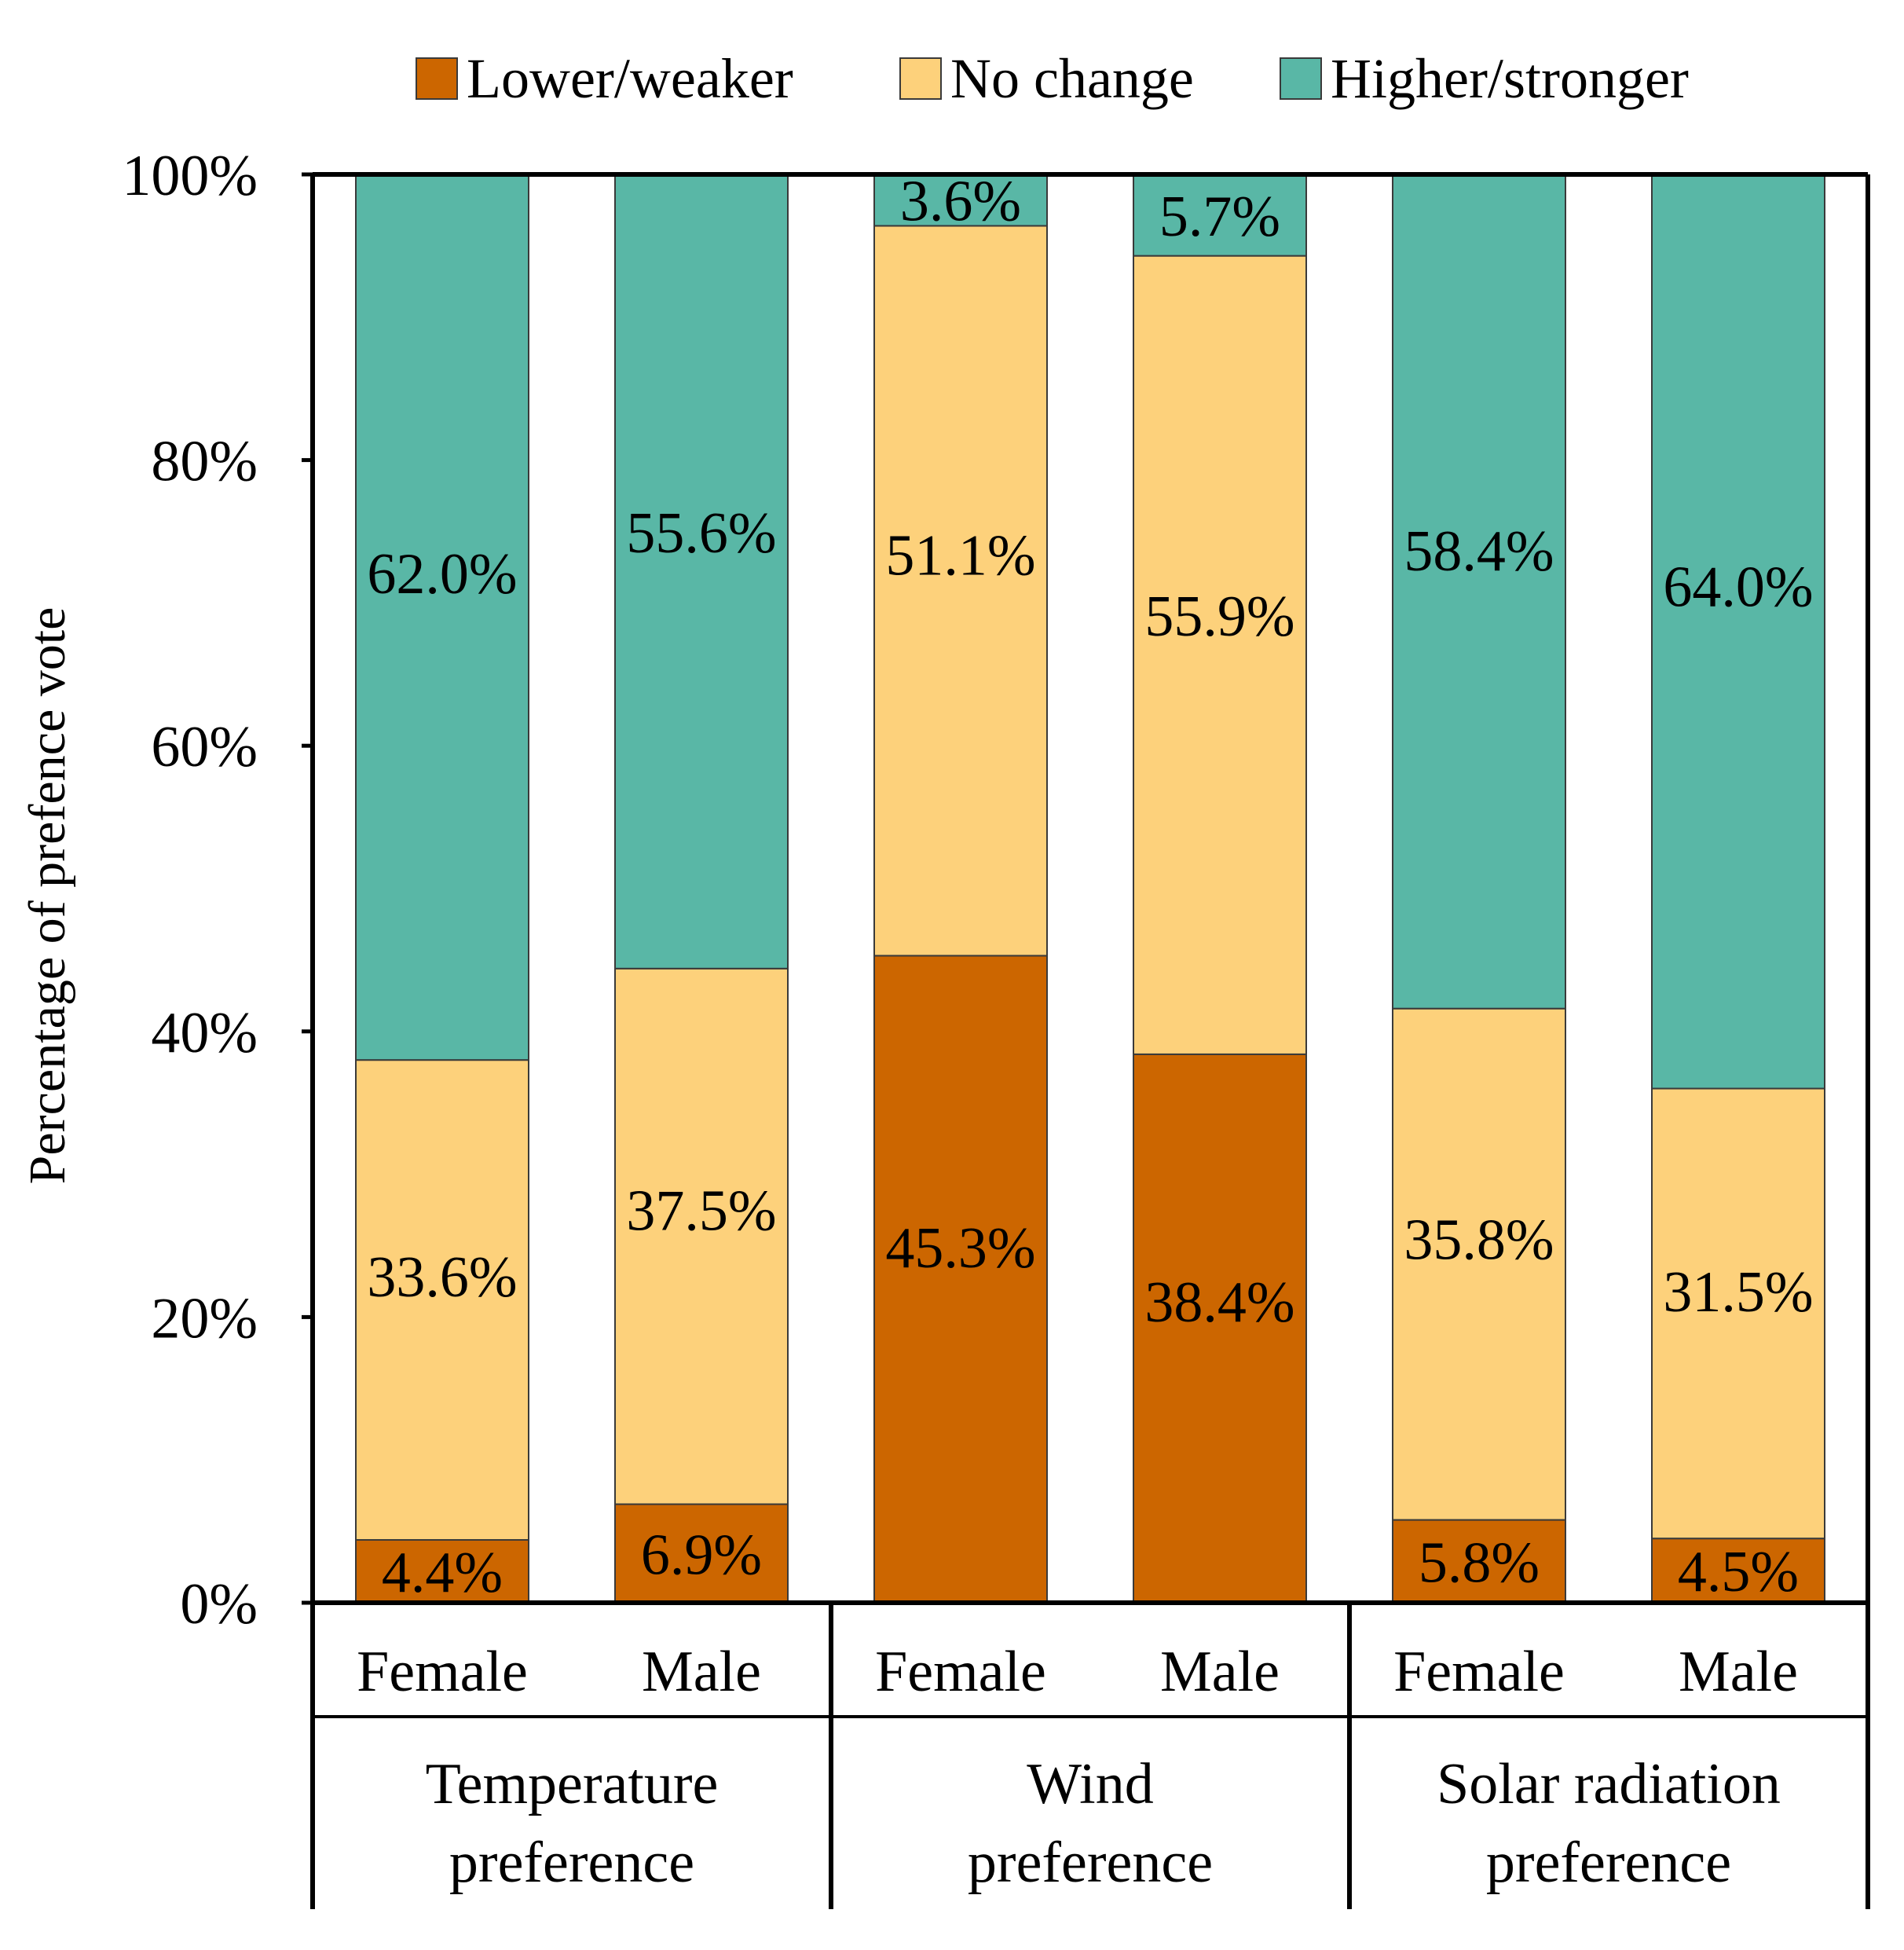 Image resolution: width=1904 pixels, height=1950 pixels. What do you see at coordinates (204, 462) in the screenshot?
I see `y-tick-label: 80%` at bounding box center [204, 462].